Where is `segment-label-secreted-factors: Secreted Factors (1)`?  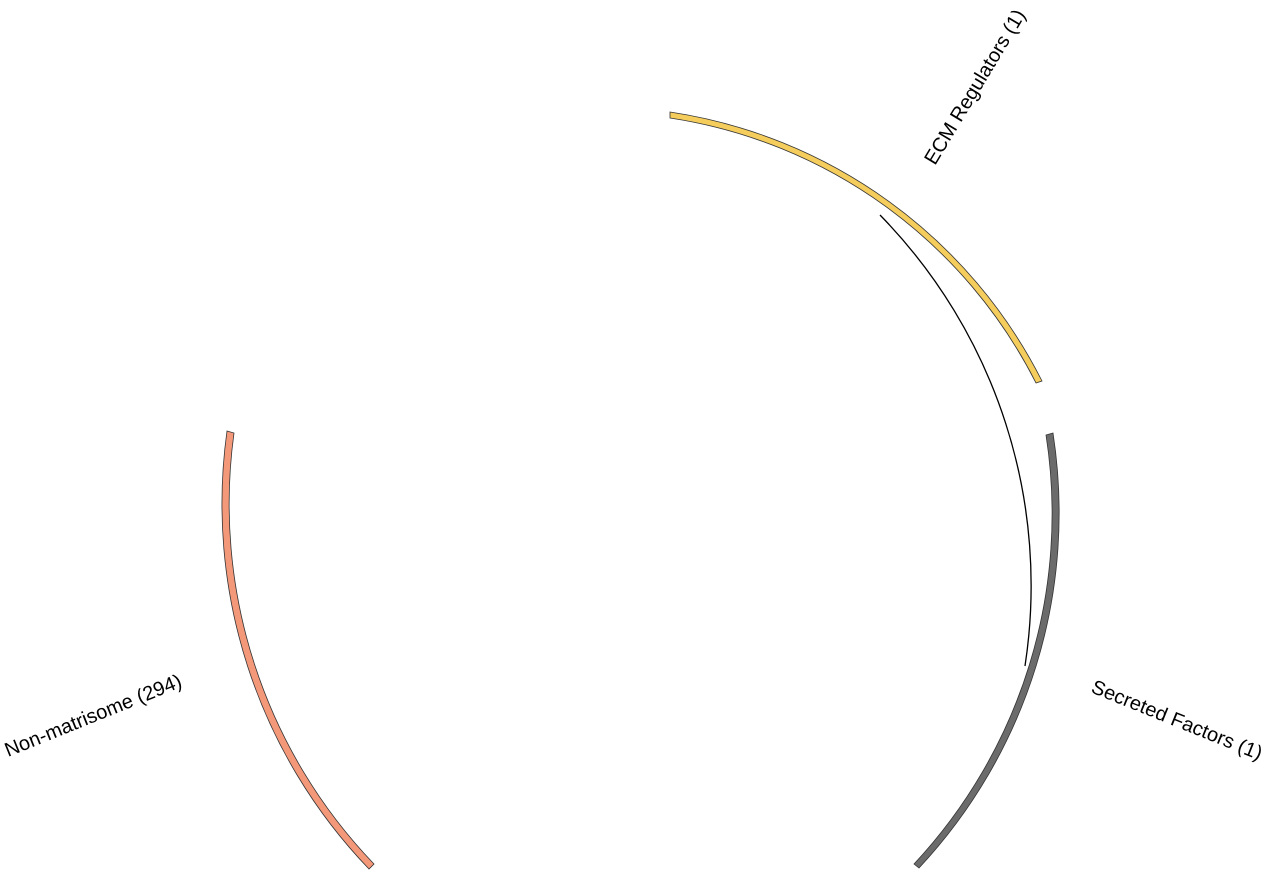
segment-label-secreted-factors: Secreted Factors (1) is located at coordinates (1176, 720).